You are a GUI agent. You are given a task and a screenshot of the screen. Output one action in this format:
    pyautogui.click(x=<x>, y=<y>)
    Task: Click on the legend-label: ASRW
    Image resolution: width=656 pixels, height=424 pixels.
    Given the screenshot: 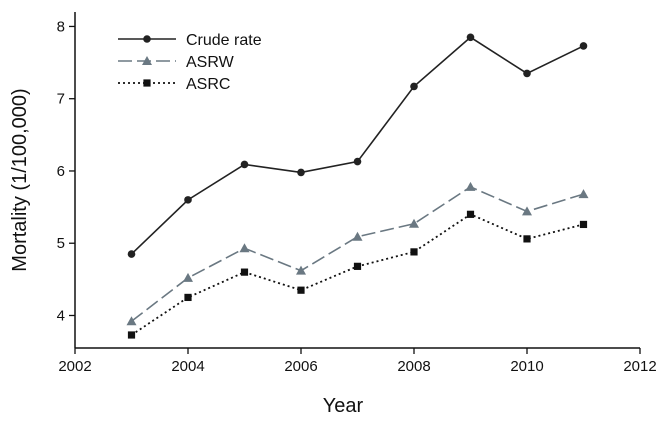 What is the action you would take?
    pyautogui.click(x=210, y=62)
    